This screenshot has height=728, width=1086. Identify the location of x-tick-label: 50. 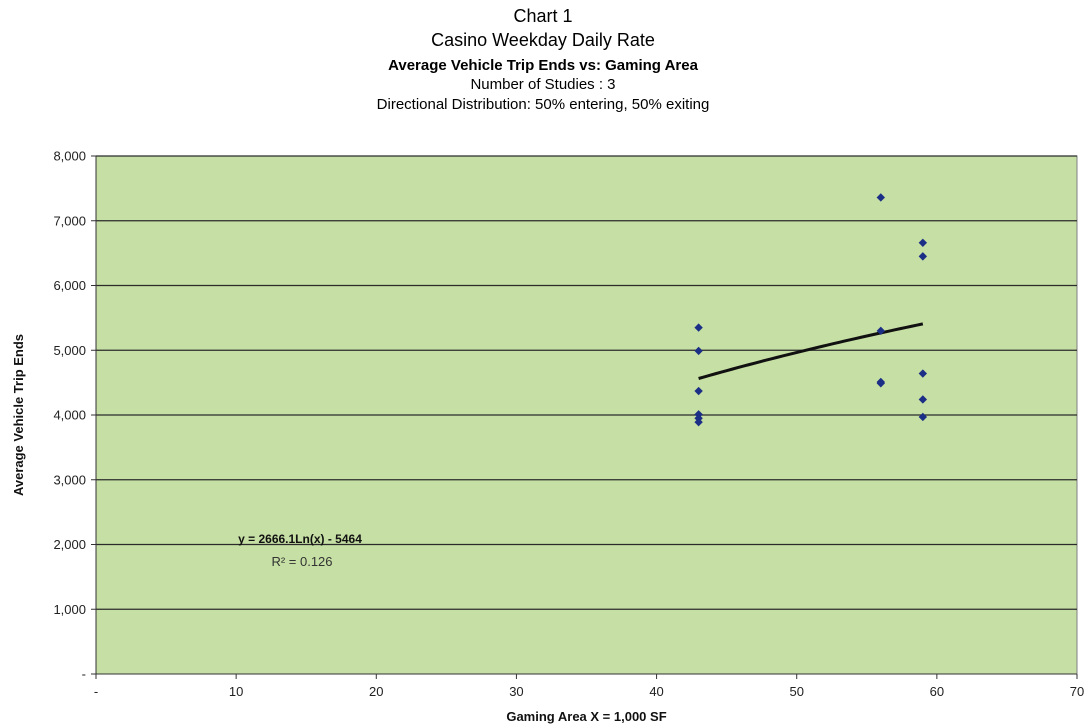
(796, 691).